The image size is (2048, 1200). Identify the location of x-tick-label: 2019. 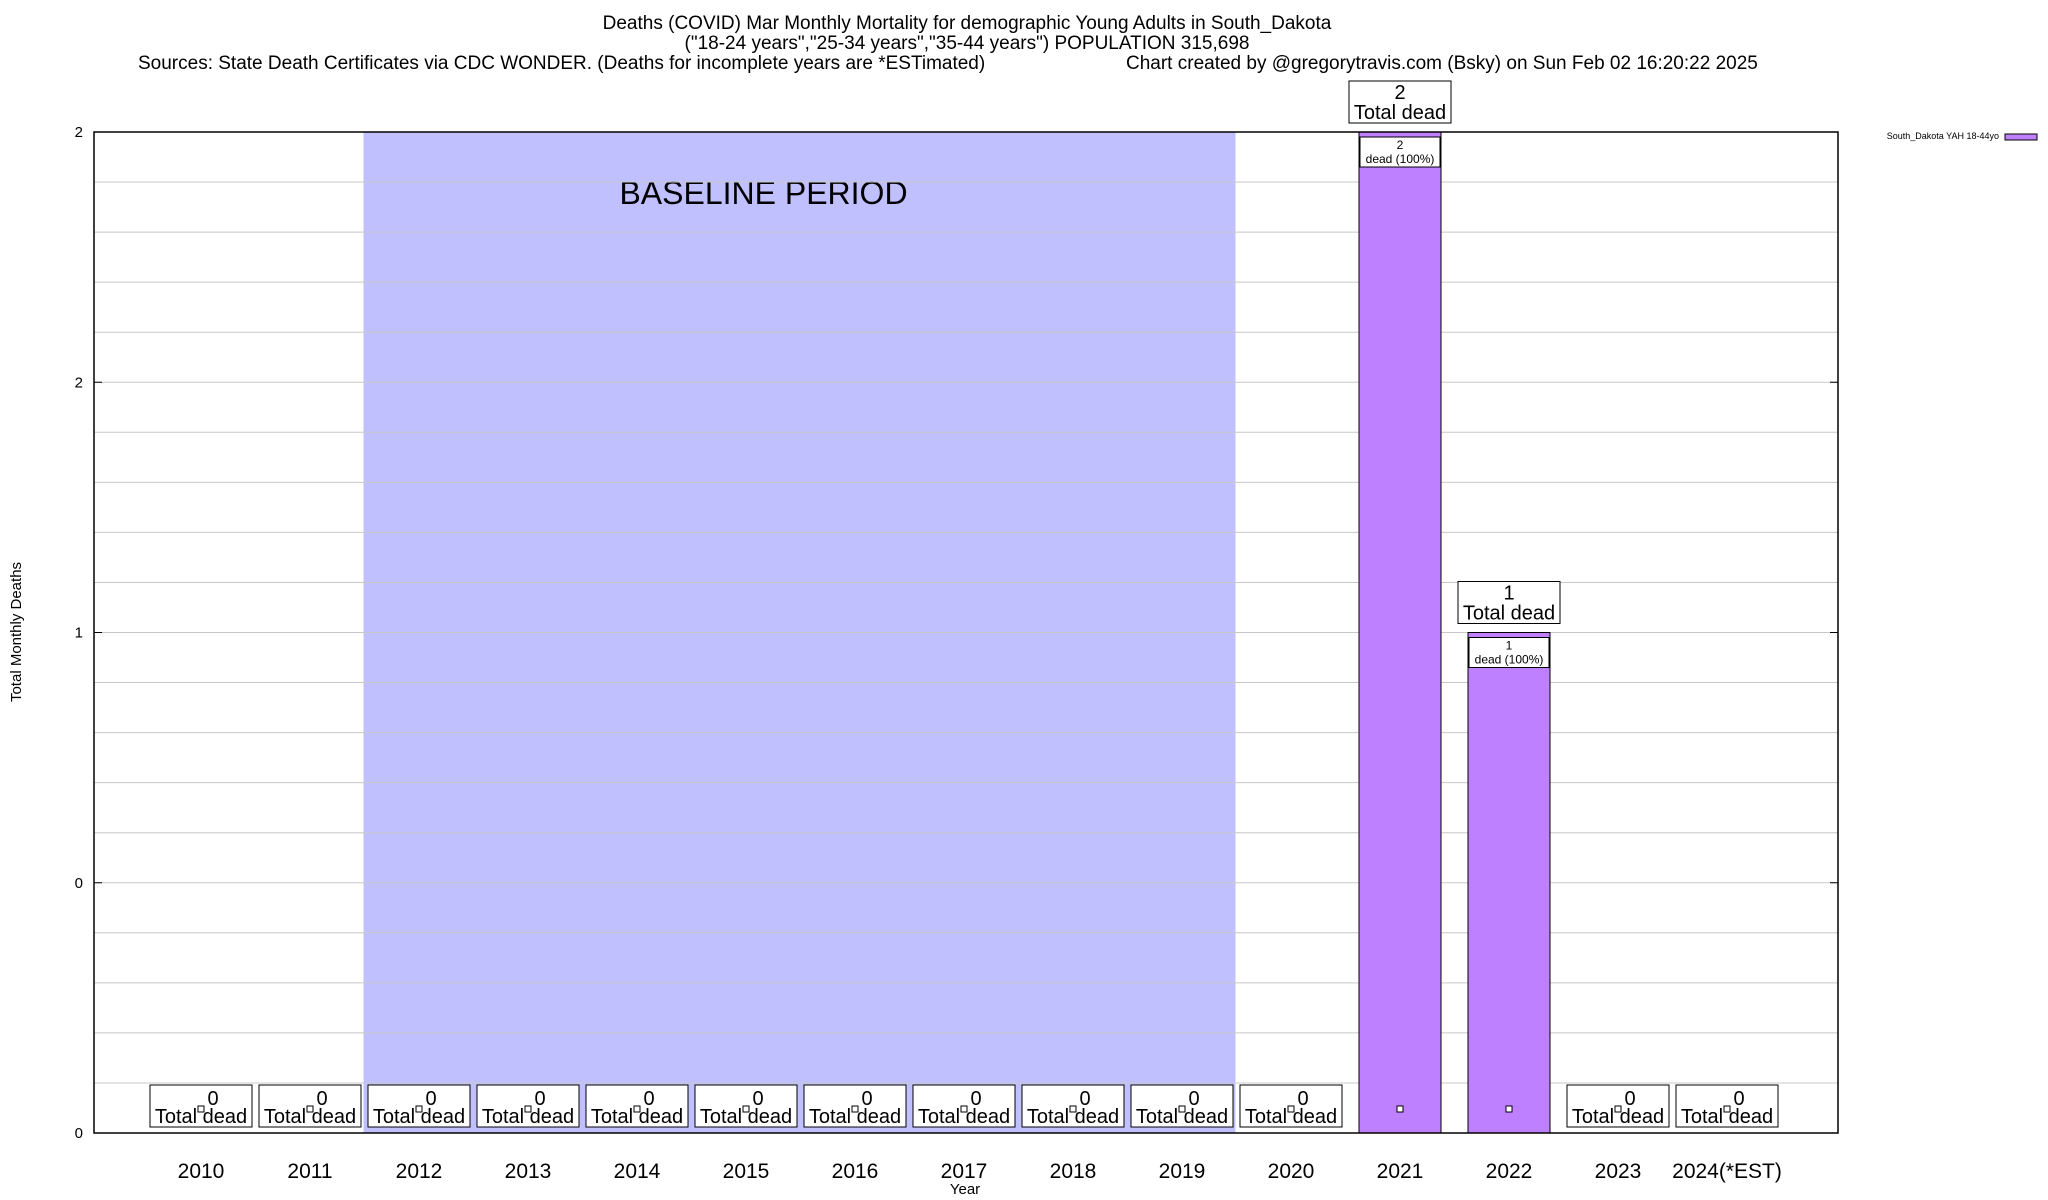
(1182, 1171).